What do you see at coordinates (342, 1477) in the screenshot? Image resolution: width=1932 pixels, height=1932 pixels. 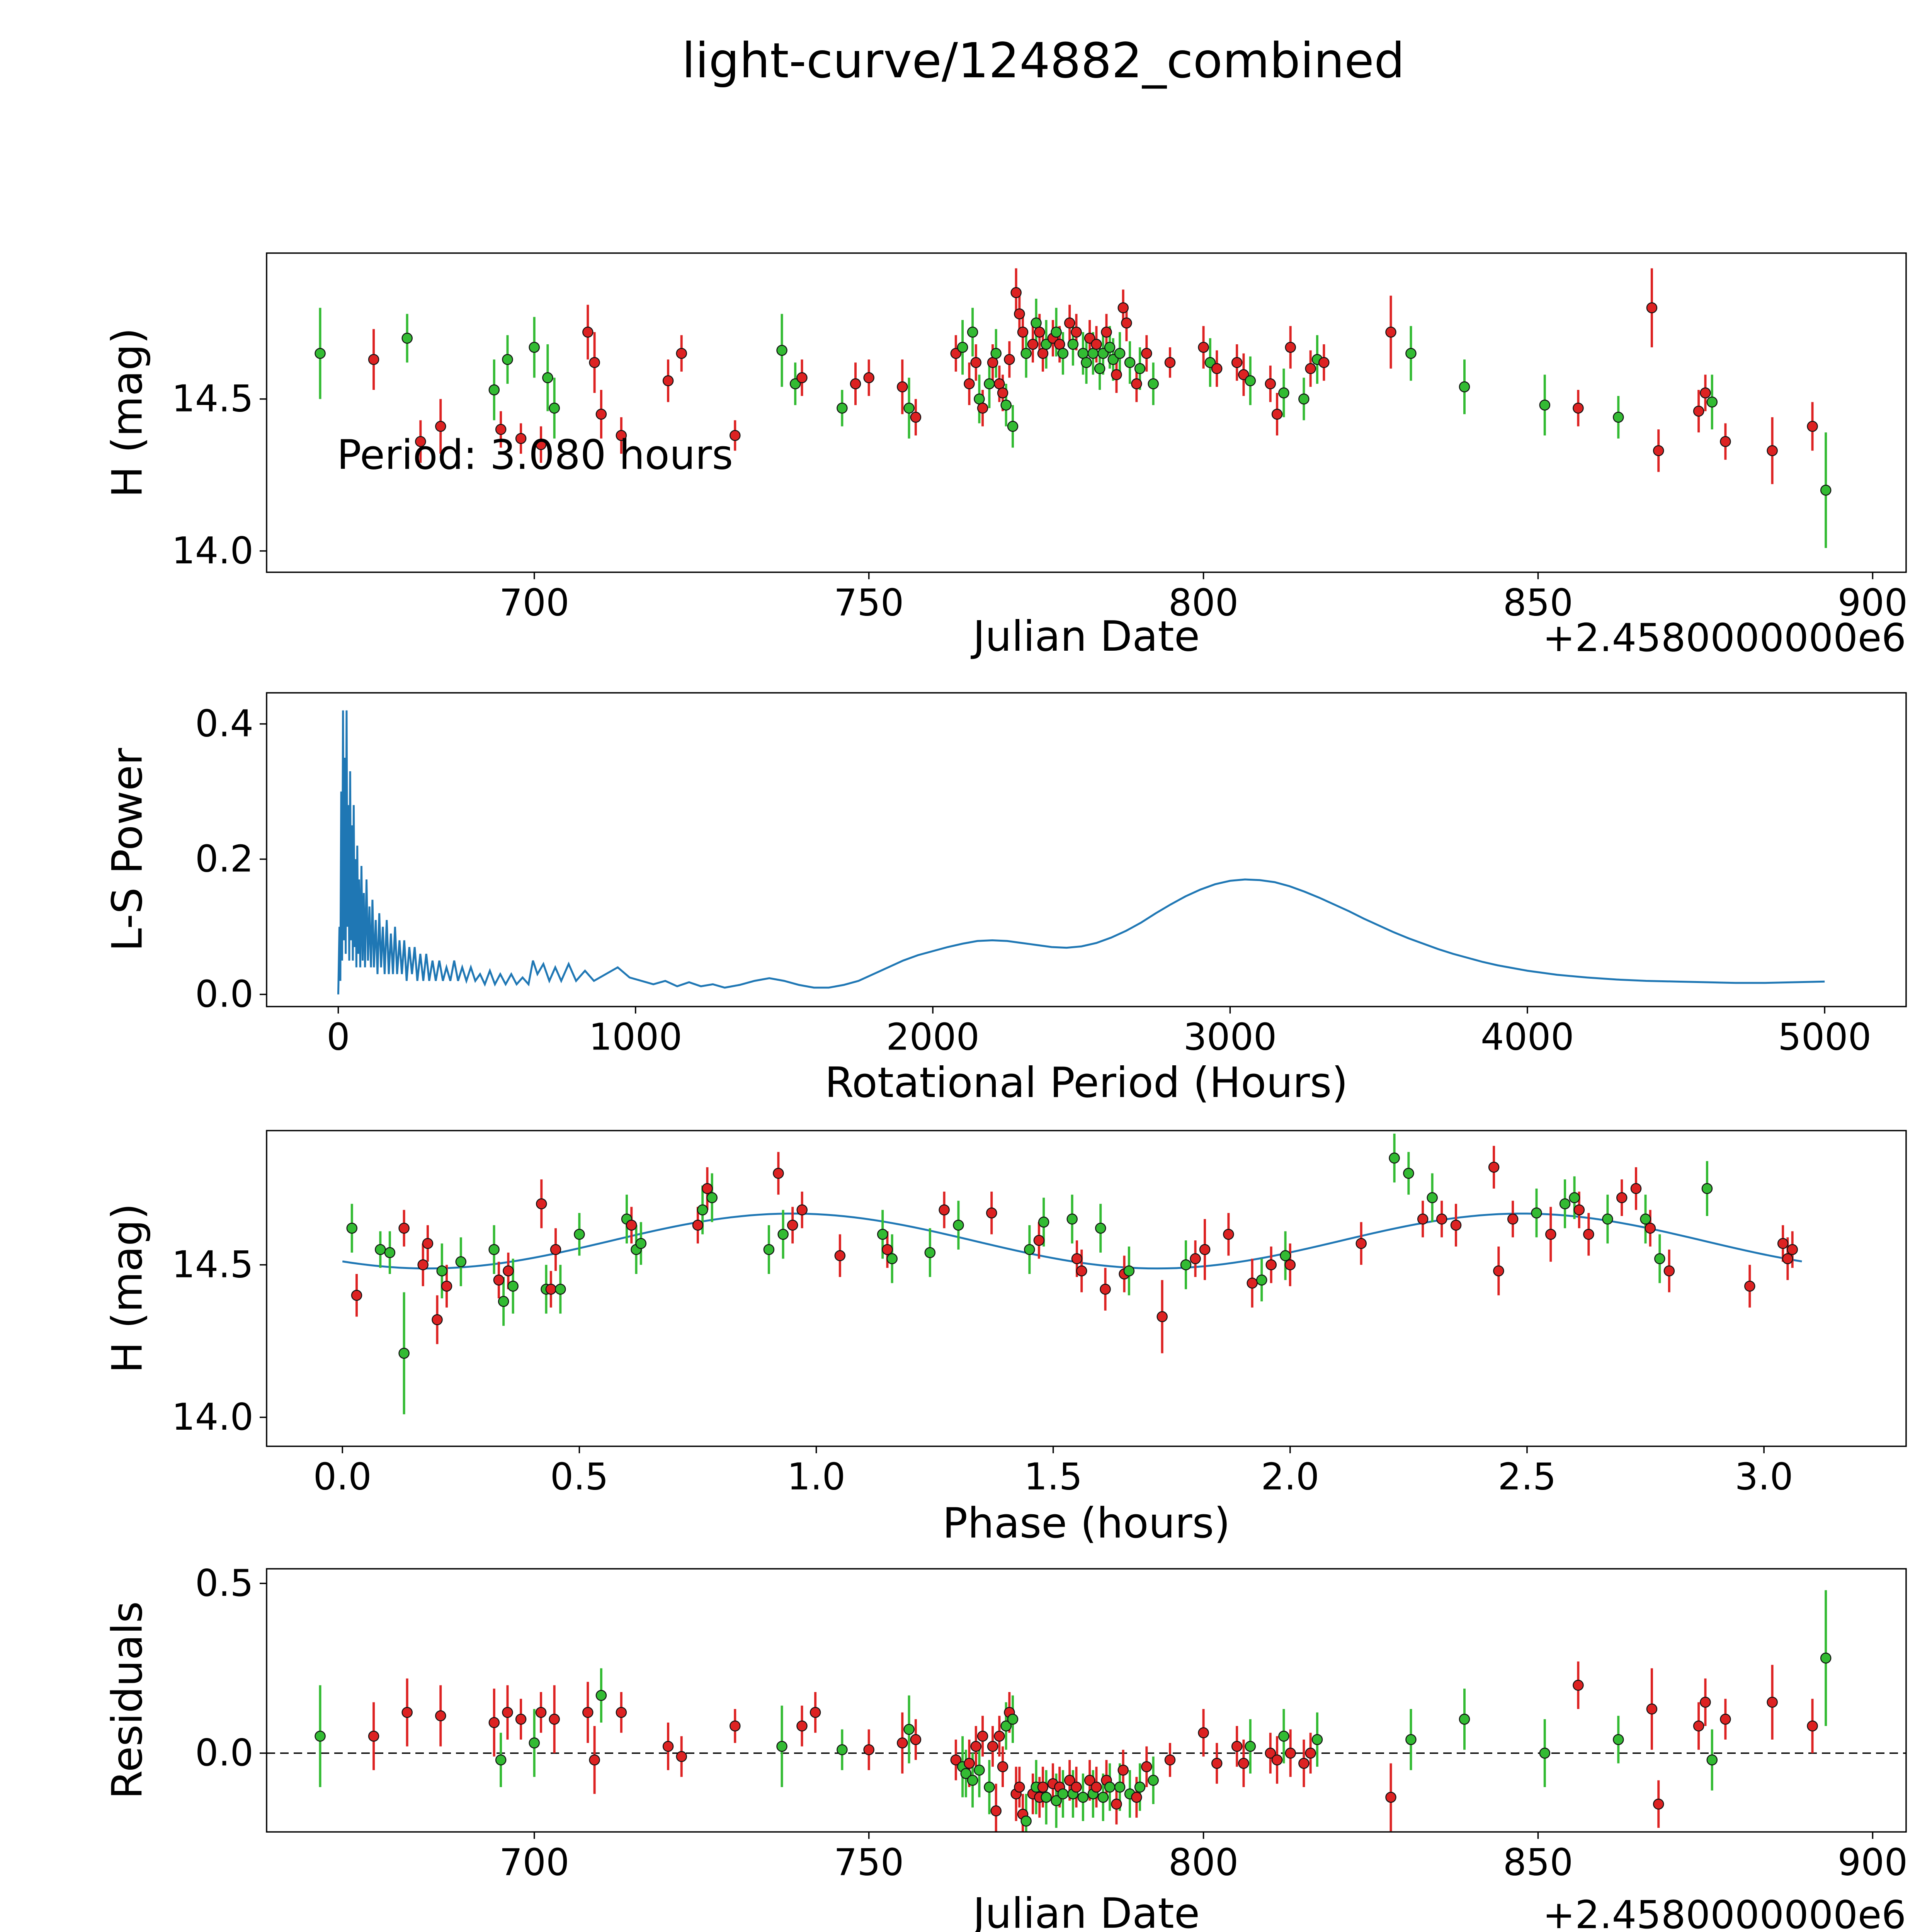 I see `x-tick-label: 0.0` at bounding box center [342, 1477].